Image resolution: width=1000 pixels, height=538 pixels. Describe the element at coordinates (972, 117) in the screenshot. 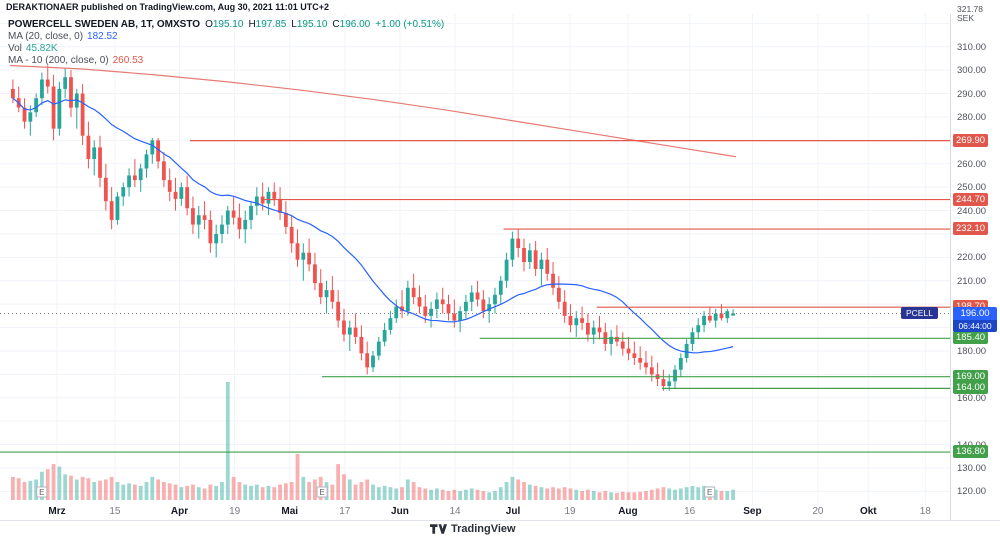

I see `price-tick: 280.00` at that location.